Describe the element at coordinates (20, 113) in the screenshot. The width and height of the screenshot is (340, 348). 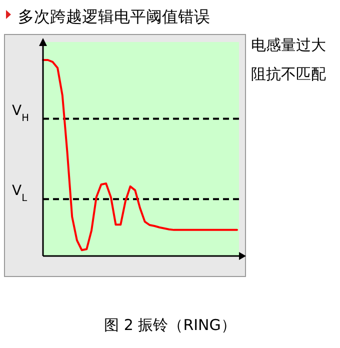
I see `ref-line-label: V$_{H}$` at that location.